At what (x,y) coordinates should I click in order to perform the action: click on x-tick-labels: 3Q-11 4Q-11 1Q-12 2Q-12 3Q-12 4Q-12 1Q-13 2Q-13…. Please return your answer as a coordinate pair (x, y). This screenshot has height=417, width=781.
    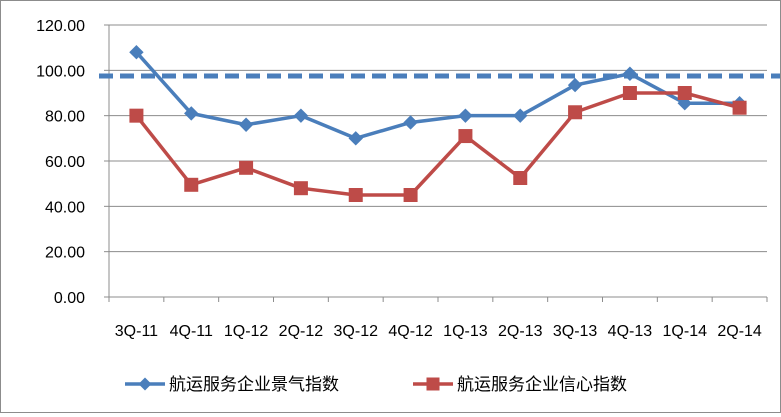
    Looking at the image, I should click on (438, 331).